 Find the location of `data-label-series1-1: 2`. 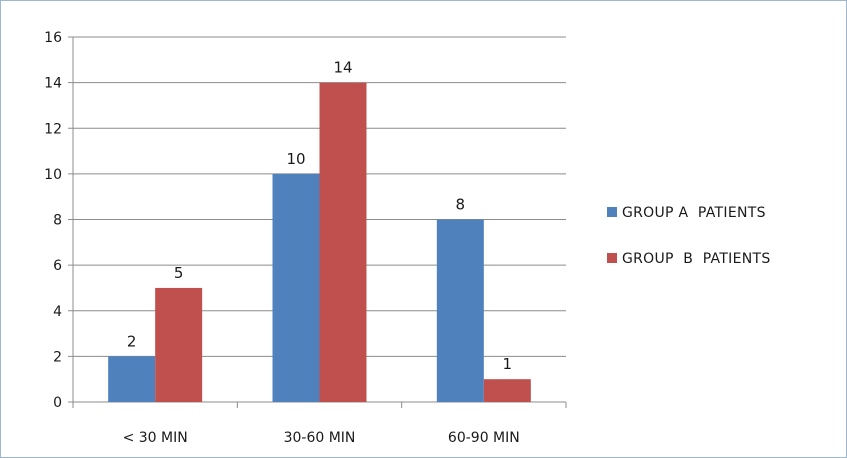

data-label-series1-1: 2 is located at coordinates (132, 341).